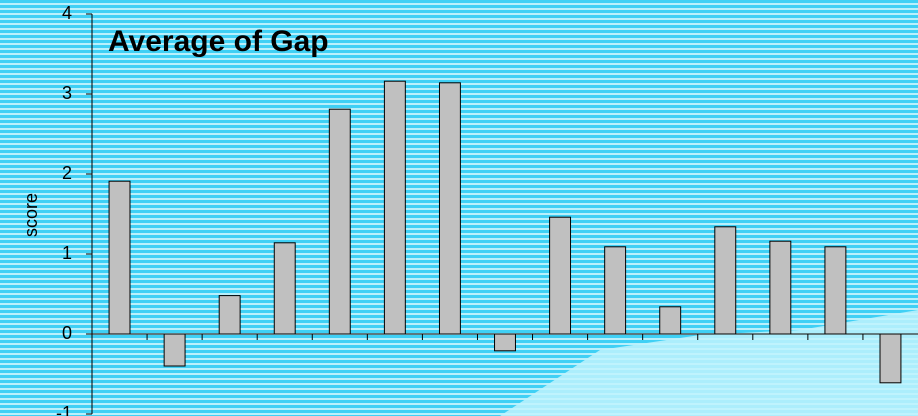  I want to click on y-tick-label: 0, so click(67, 333).